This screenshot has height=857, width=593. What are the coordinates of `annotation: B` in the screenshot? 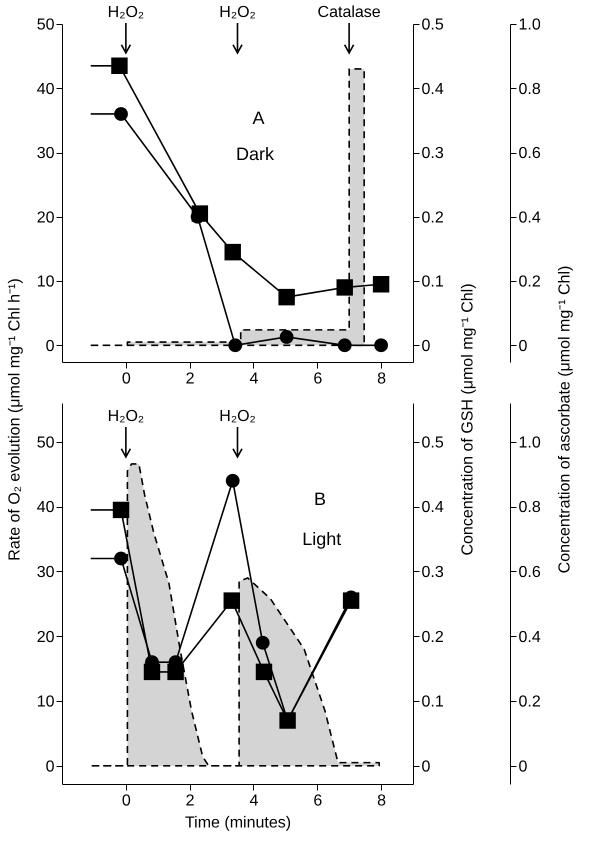 It's located at (320, 499).